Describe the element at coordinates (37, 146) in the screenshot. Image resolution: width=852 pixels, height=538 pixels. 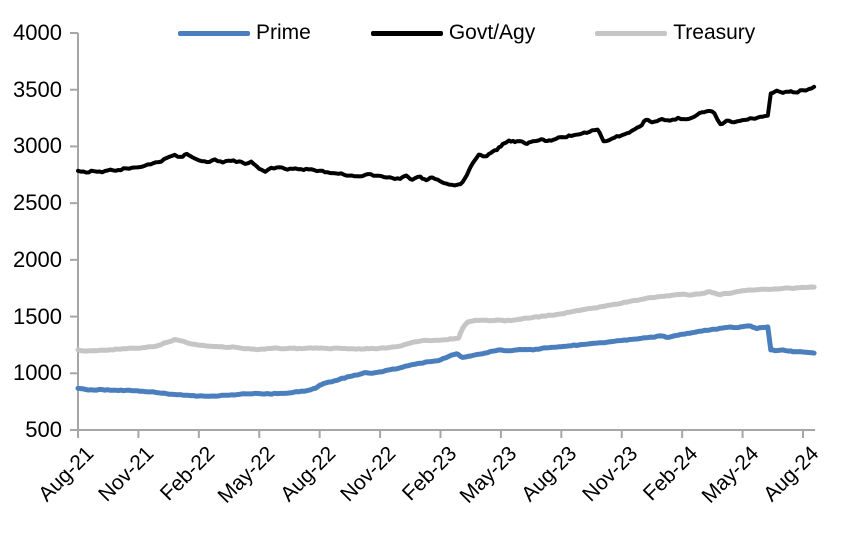
I see `y-axis-label: 3000` at that location.